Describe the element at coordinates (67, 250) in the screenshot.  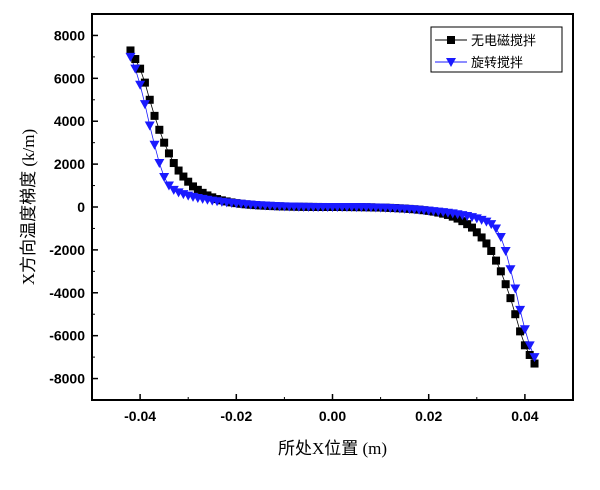
I see `y-tick-label: -2000` at that location.